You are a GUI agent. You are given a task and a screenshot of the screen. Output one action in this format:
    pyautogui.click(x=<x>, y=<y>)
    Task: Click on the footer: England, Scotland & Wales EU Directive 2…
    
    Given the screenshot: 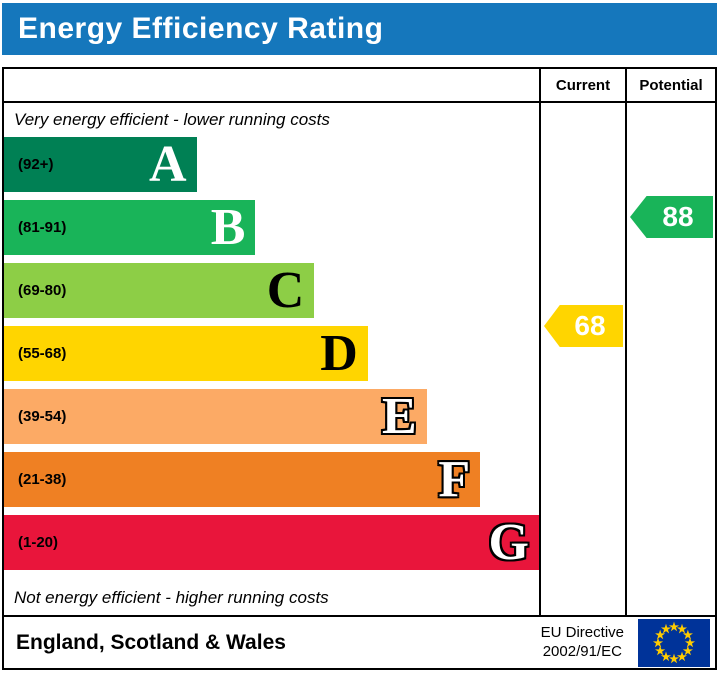 What is the action you would take?
    pyautogui.click(x=359, y=642)
    